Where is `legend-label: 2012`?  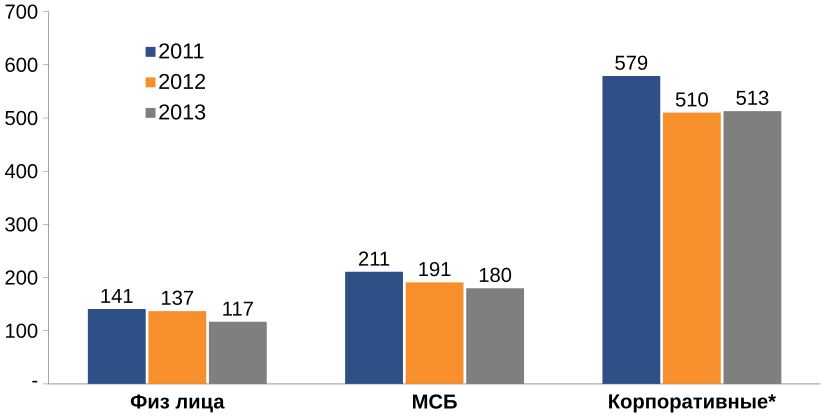 legend-label: 2012 is located at coordinates (182, 82).